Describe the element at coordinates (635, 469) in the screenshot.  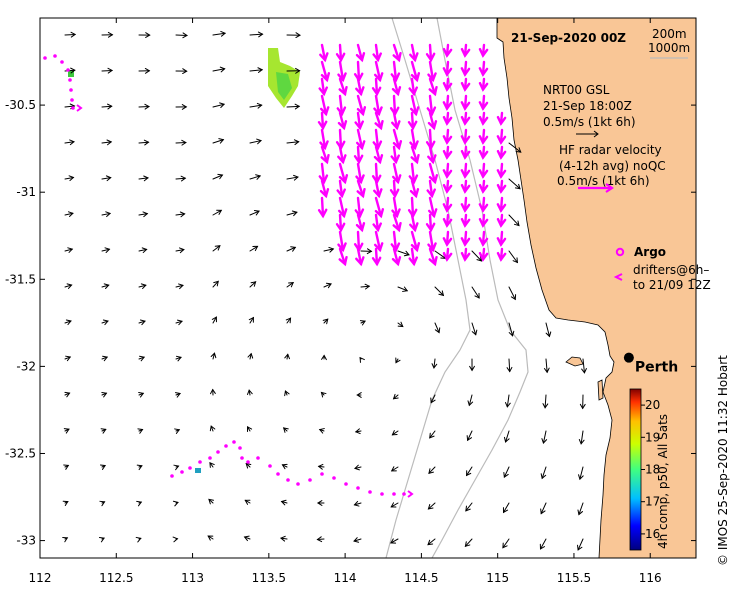
I see `colorbar` at that location.